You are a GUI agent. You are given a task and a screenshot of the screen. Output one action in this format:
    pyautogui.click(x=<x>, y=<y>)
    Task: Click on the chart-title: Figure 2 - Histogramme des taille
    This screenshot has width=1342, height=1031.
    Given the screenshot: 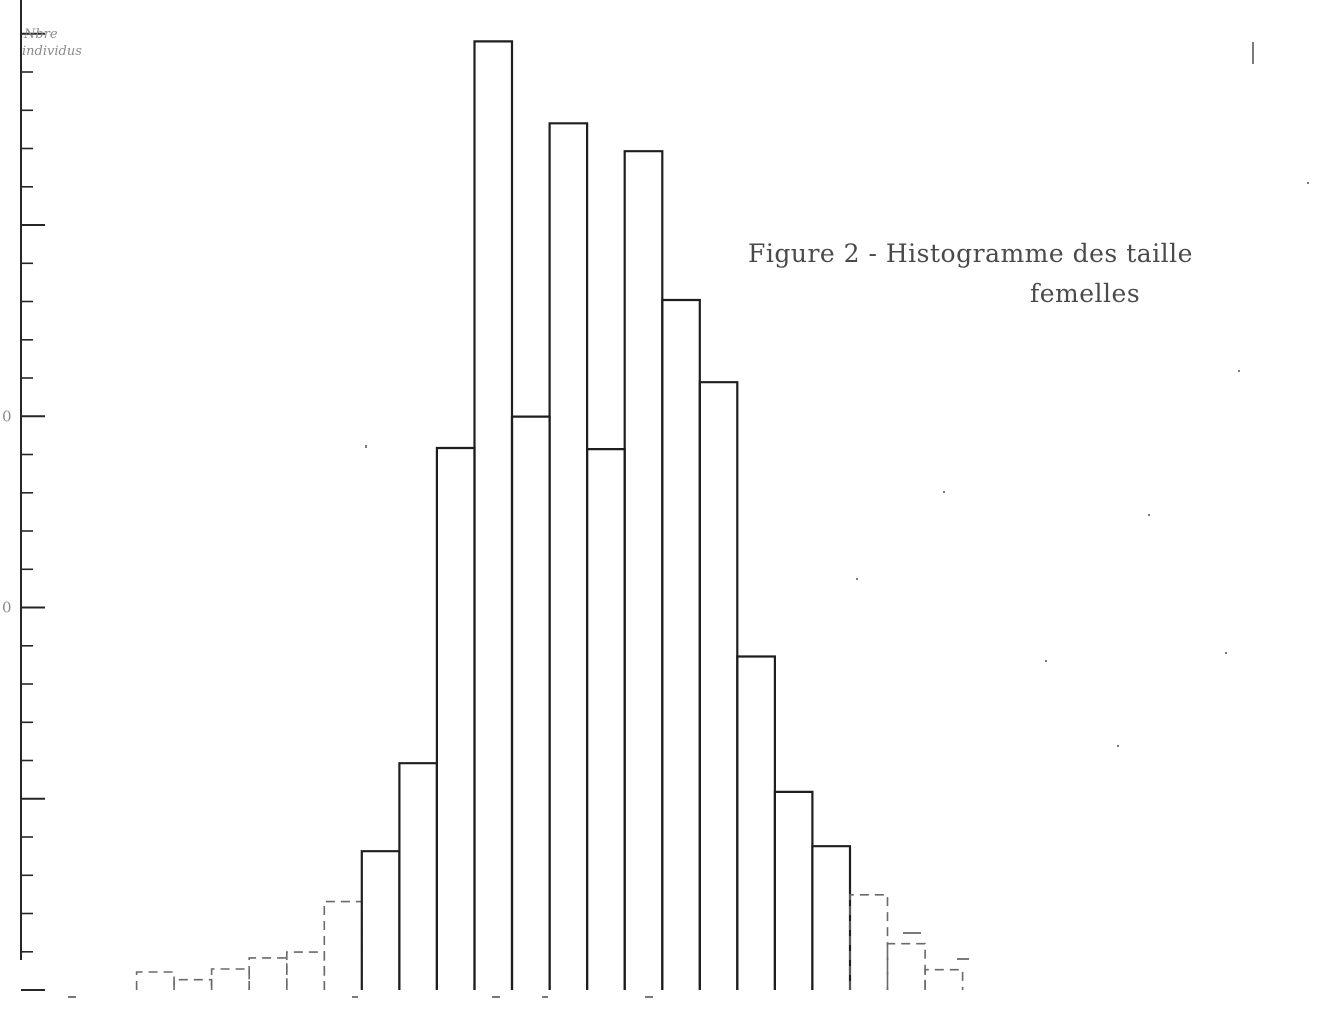 What is the action you would take?
    pyautogui.click(x=970, y=253)
    